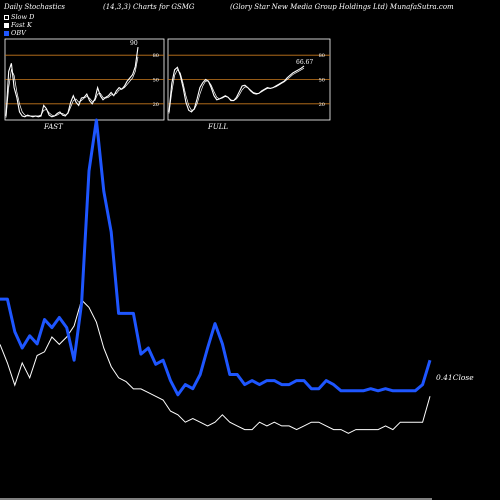  I want to click on full-tick-80: 80, so click(322, 56).